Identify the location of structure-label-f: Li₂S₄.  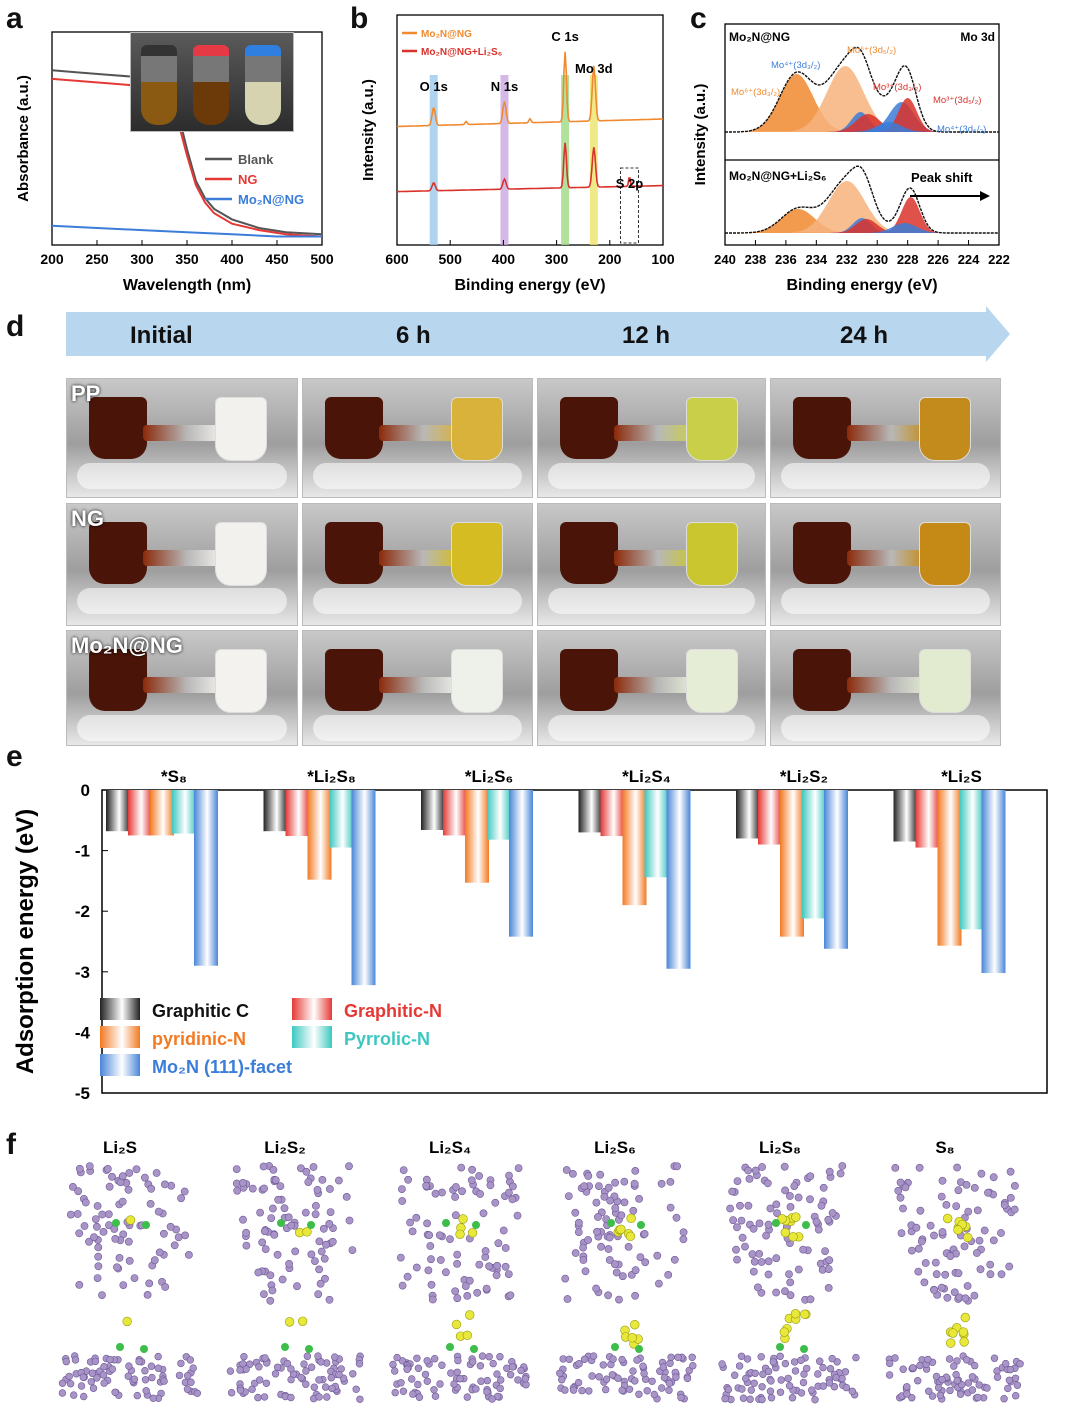
(450, 1147).